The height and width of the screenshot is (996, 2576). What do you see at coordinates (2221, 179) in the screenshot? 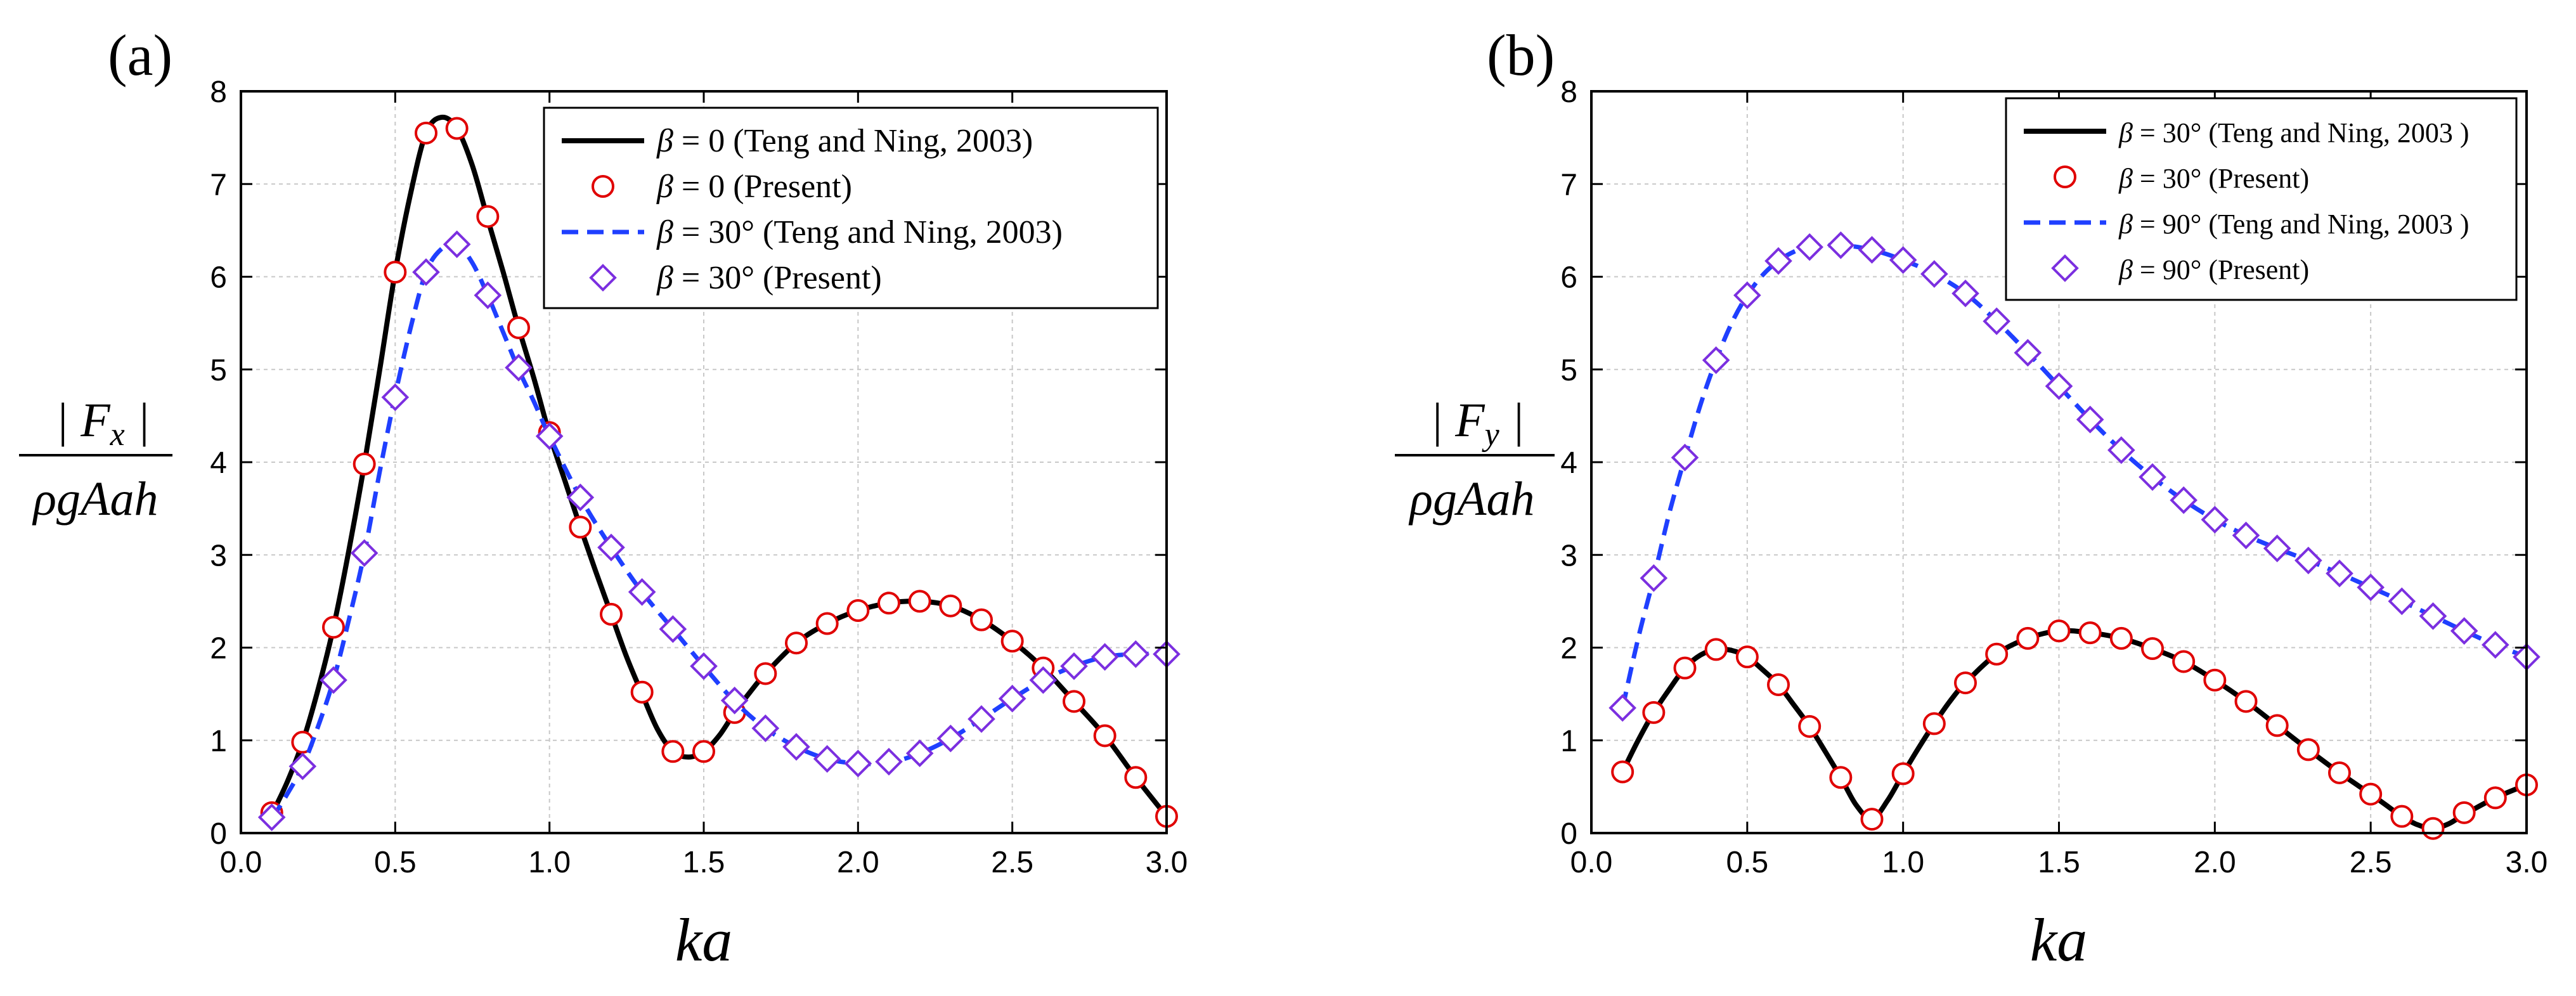
I see `legend-text: = 30° (Present)` at bounding box center [2221, 179].